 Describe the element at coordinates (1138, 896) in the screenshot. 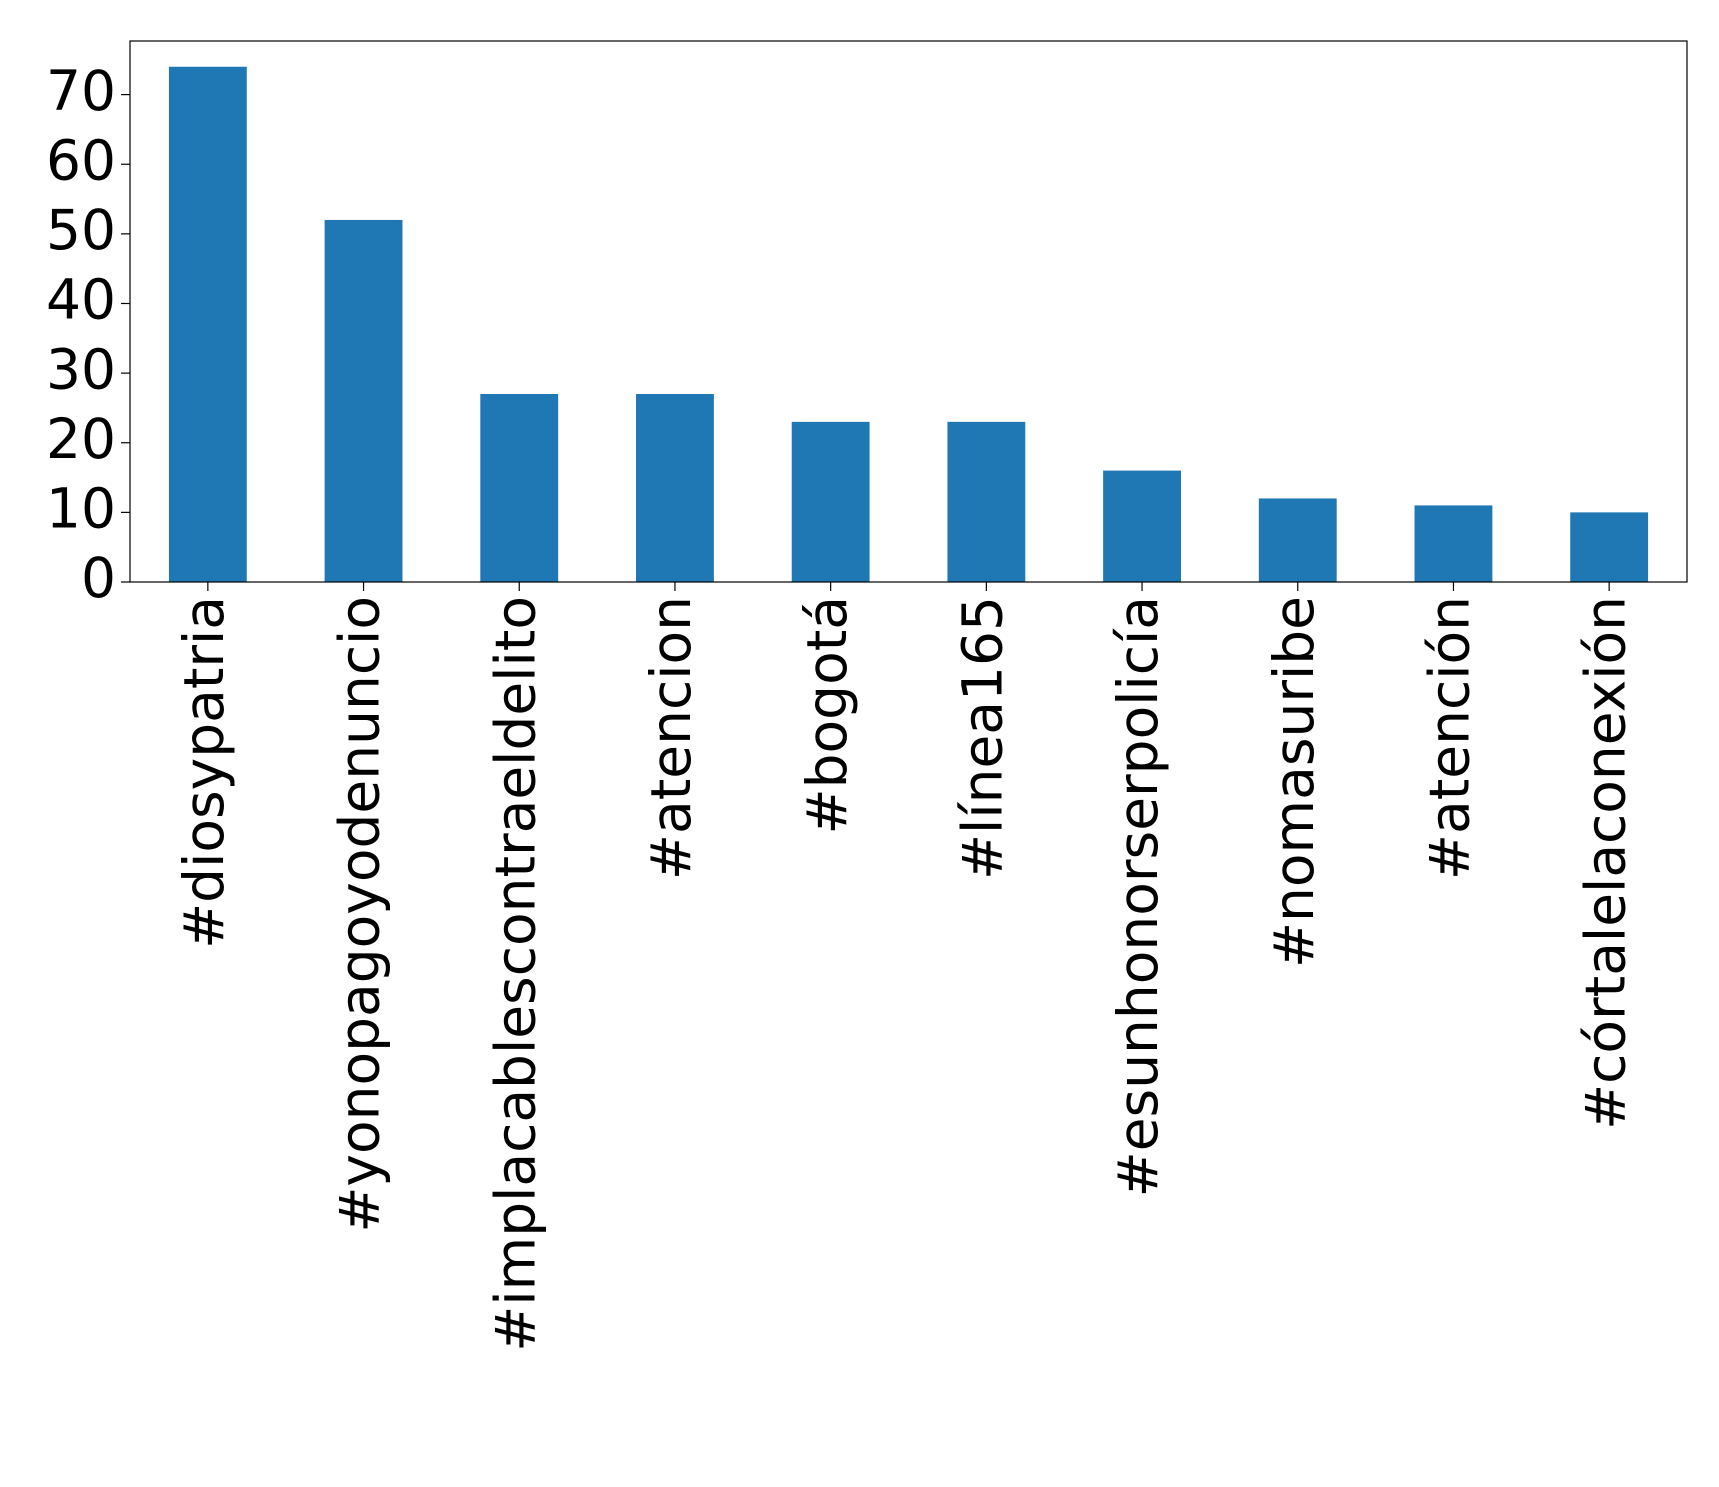

I see `x-tick-label: #esunhonorserpolicía` at that location.